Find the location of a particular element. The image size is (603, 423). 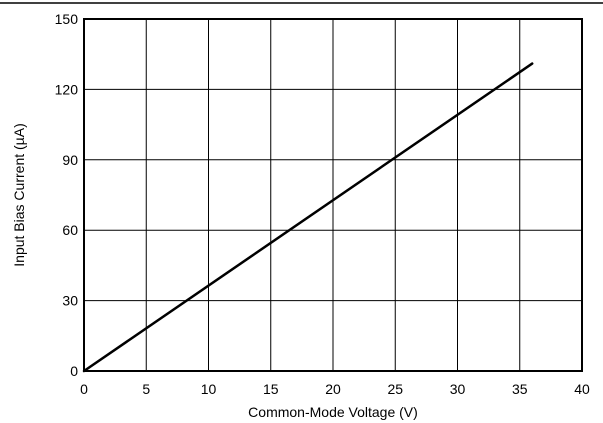

y-tick-label: 150 is located at coordinates (67, 19).